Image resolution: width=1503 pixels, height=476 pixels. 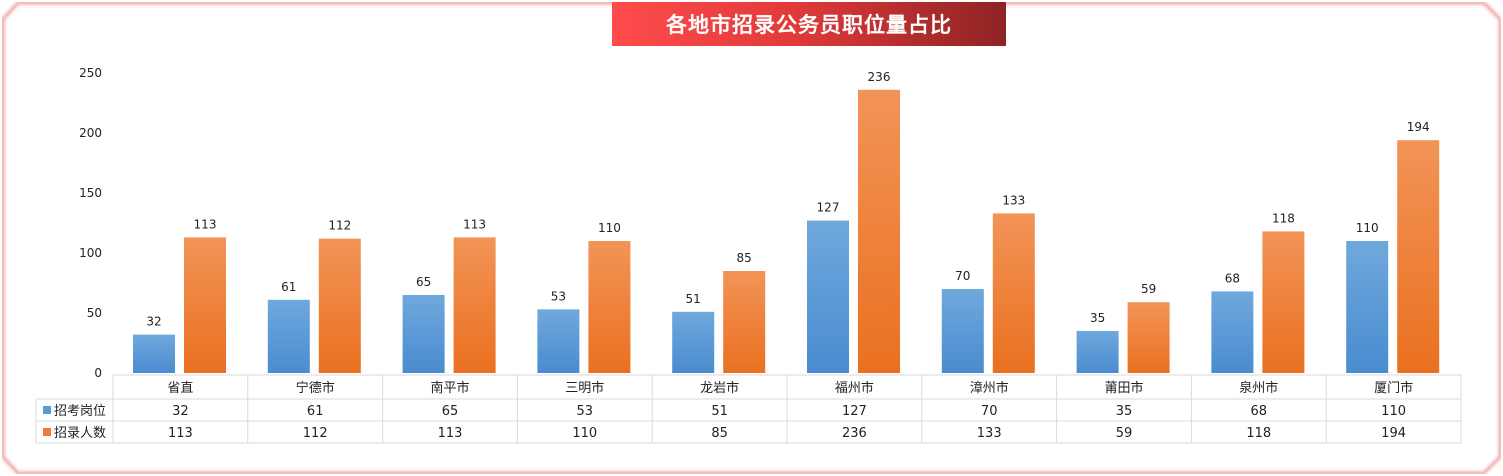 I want to click on table-cell: 194, so click(x=1393, y=433).